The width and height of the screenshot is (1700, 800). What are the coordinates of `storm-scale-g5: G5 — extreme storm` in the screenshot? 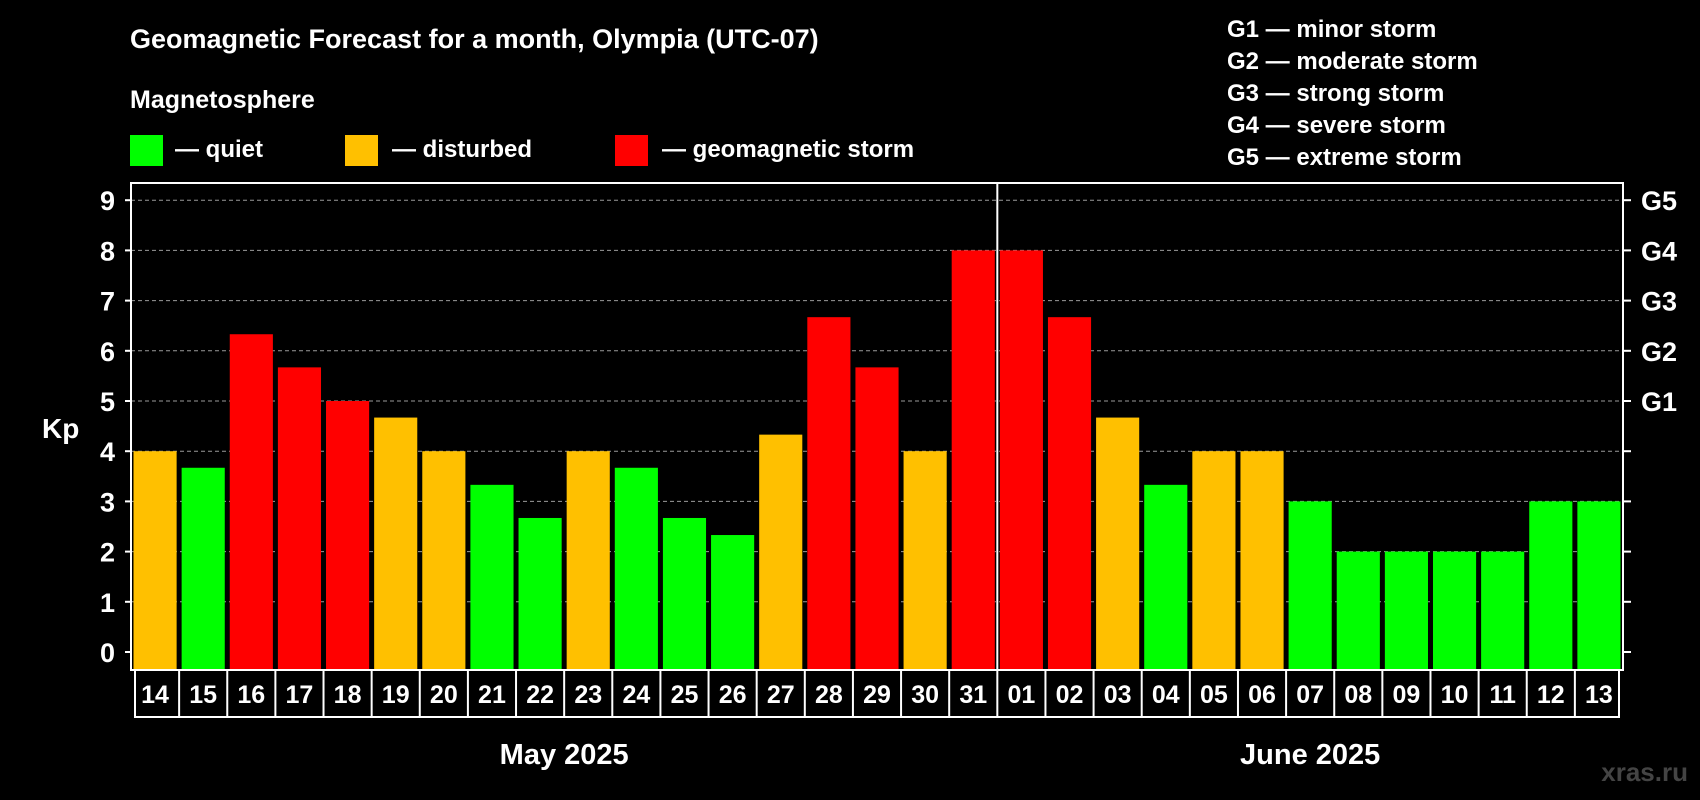 It's located at (1344, 157).